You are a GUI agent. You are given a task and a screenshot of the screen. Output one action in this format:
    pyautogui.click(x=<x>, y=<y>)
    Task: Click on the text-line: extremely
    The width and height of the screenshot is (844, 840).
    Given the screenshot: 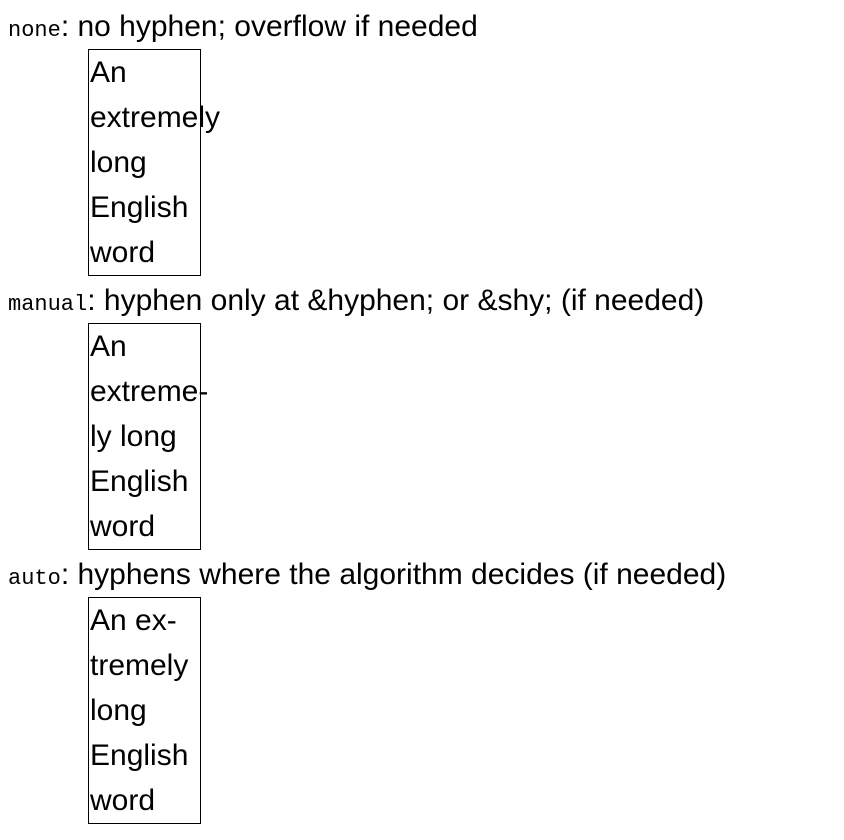 What is the action you would take?
    pyautogui.click(x=155, y=117)
    